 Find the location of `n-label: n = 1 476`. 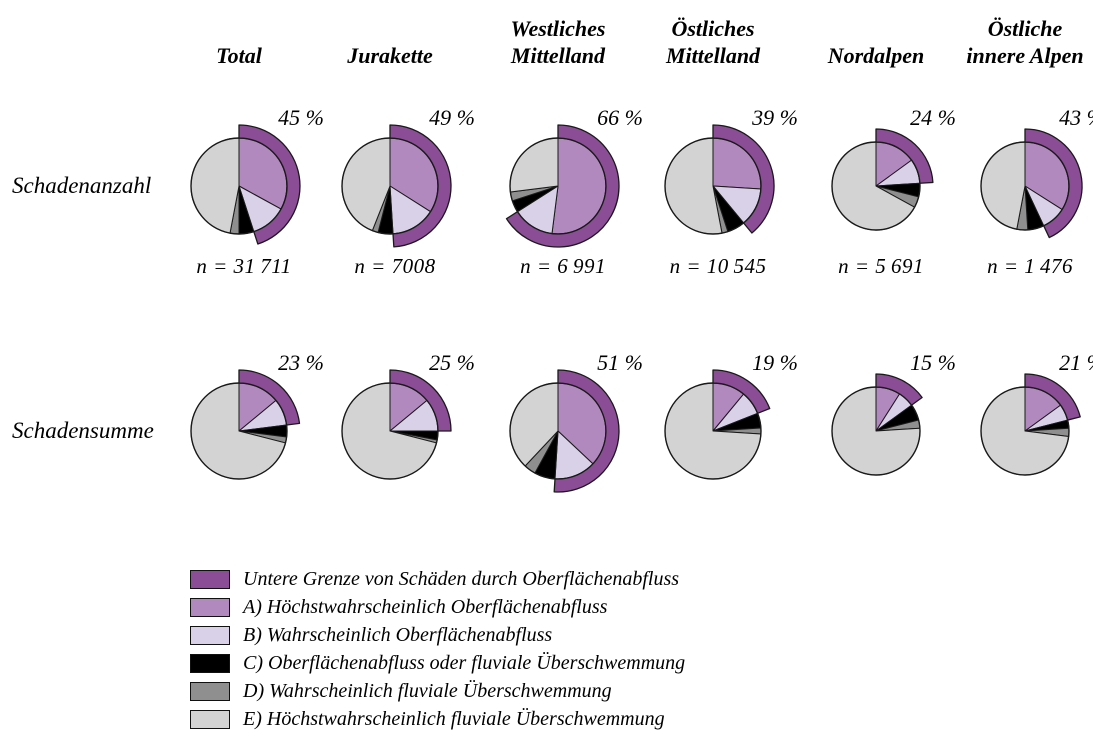

n-label: n = 1 476 is located at coordinates (1030, 266).